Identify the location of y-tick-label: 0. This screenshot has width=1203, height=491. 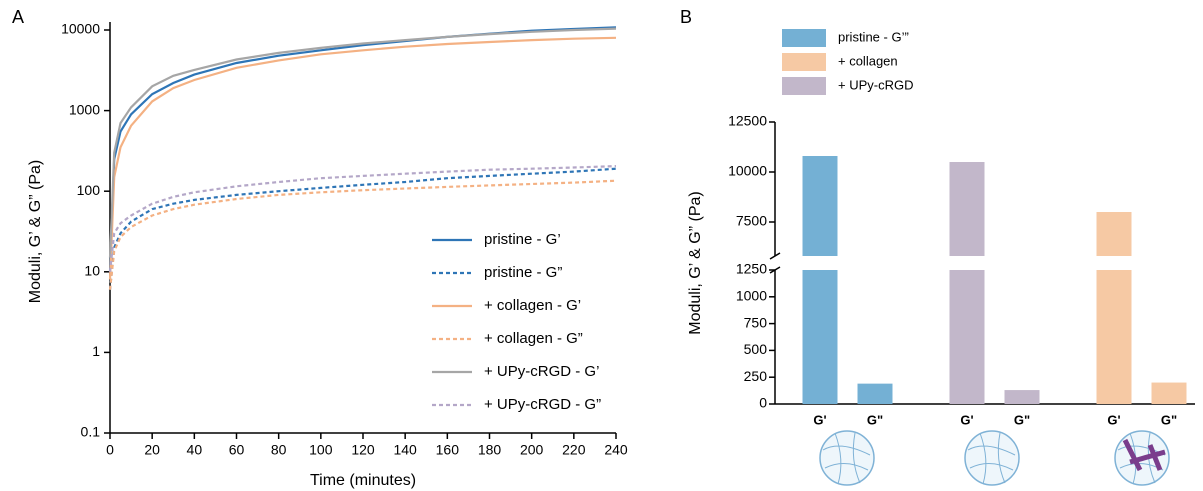
(763, 403).